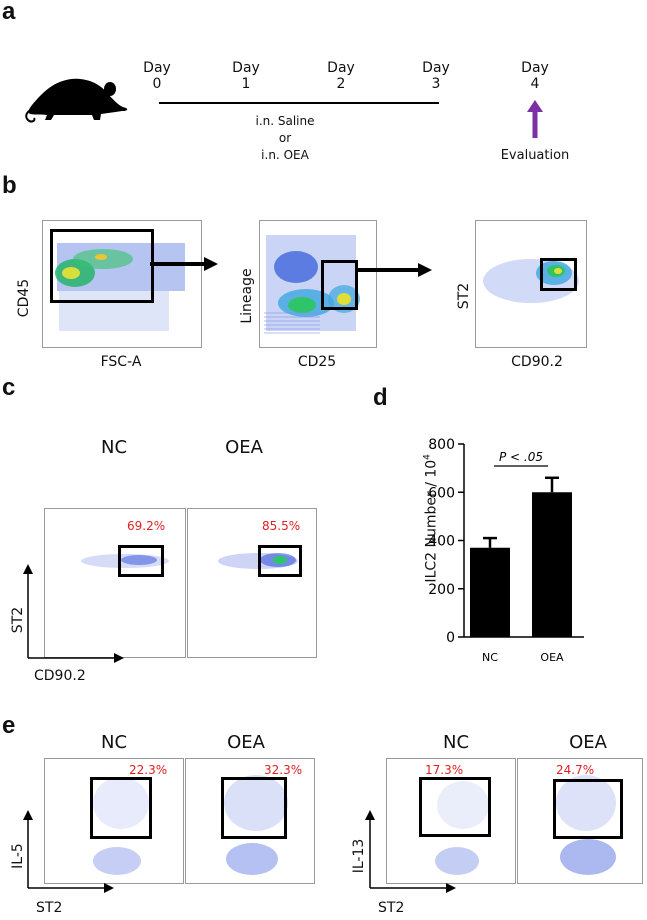 The height and width of the screenshot is (920, 647). What do you see at coordinates (341, 76) in the screenshot?
I see `day-2-label: Day 2` at bounding box center [341, 76].